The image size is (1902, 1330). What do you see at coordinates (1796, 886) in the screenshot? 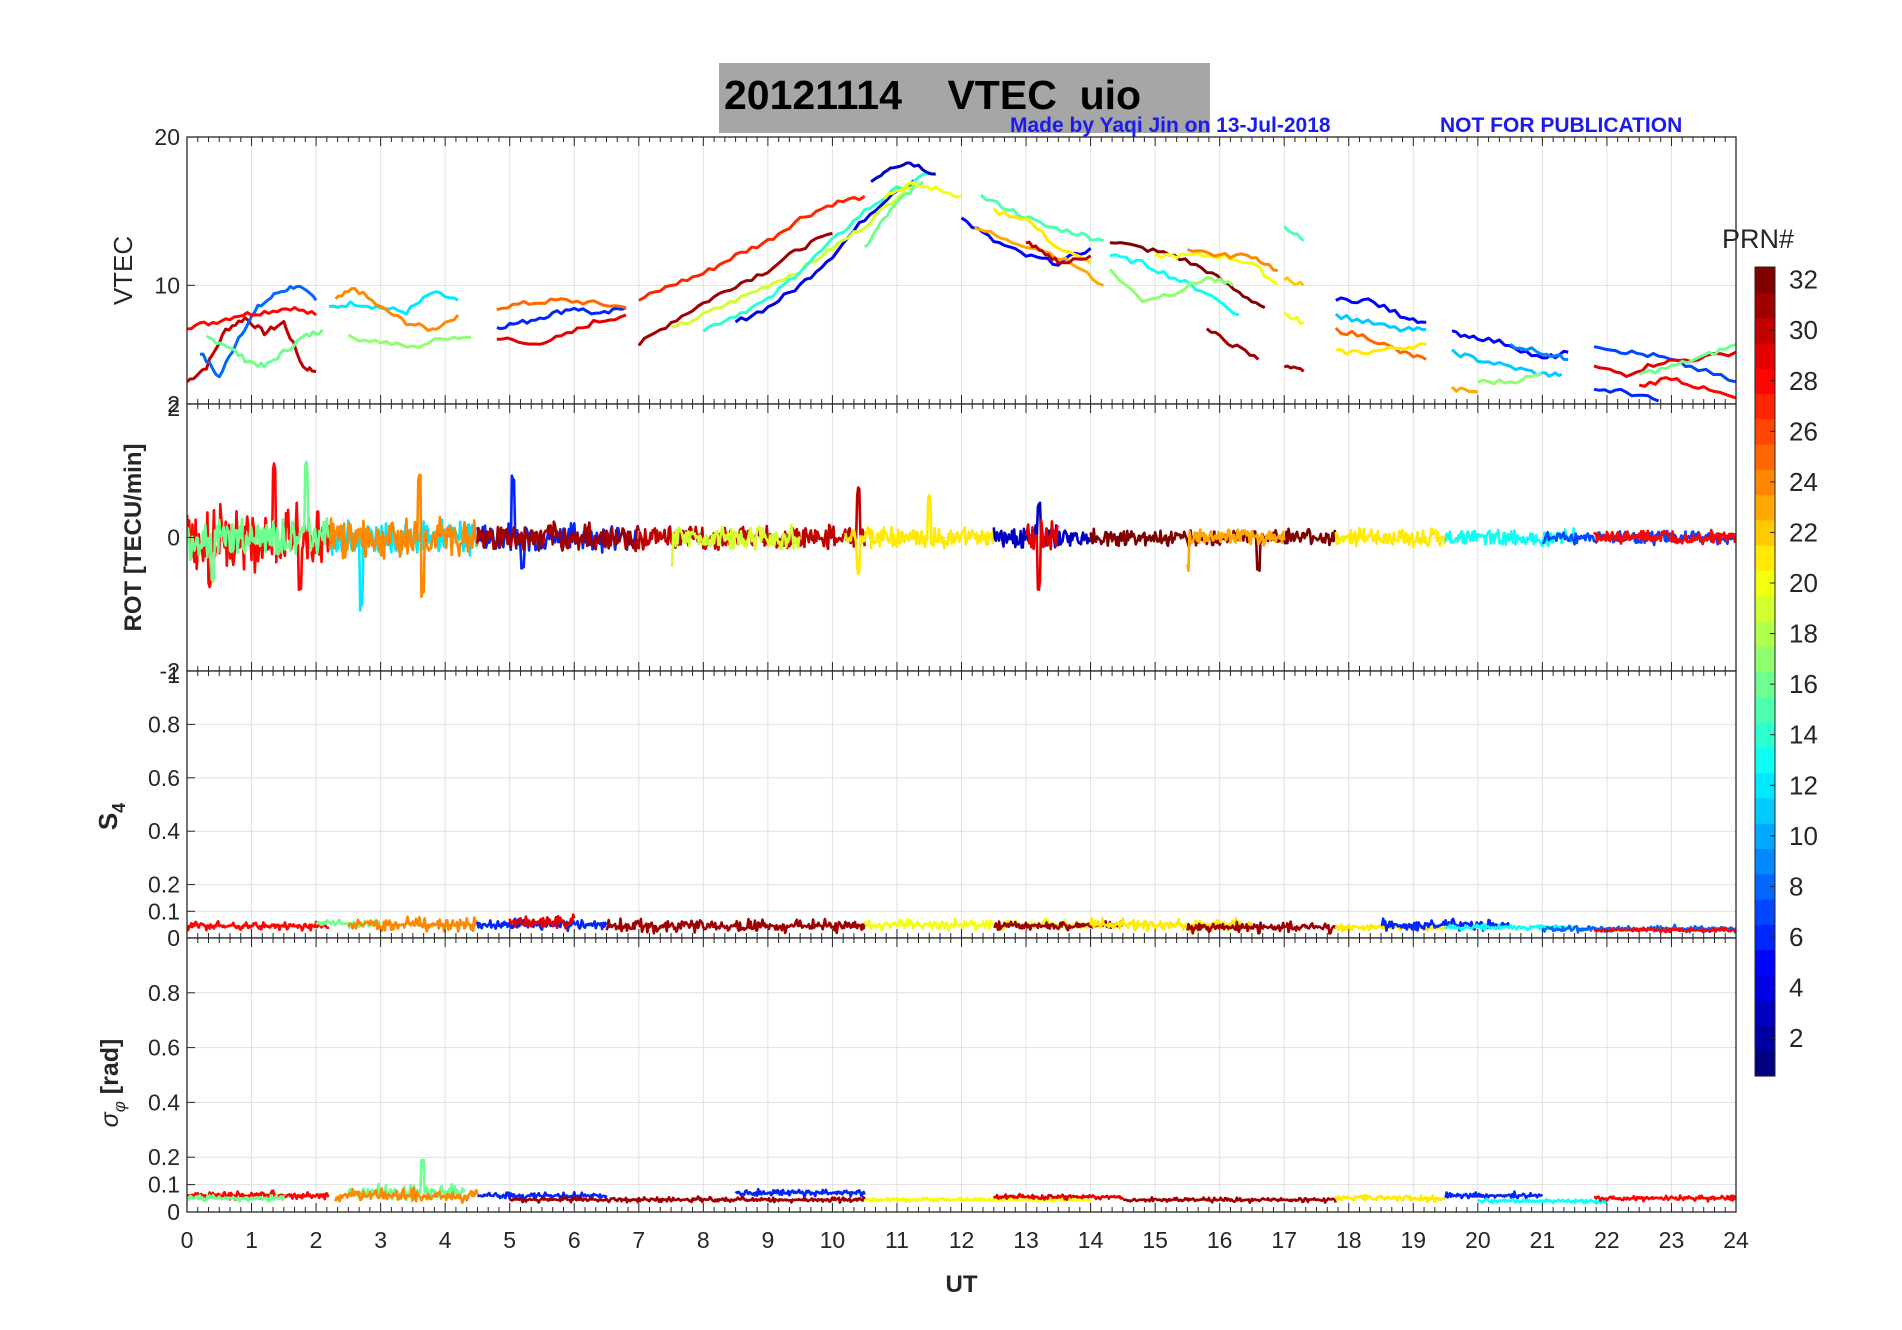
I see `colorbar-tick-label: 8` at bounding box center [1796, 886].